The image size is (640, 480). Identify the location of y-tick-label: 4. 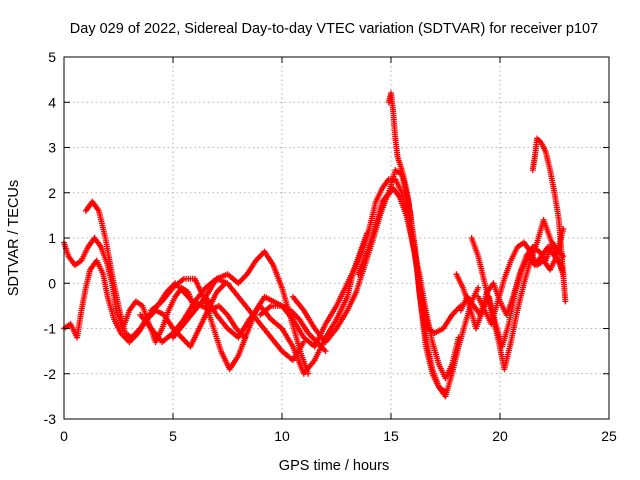
(52, 102).